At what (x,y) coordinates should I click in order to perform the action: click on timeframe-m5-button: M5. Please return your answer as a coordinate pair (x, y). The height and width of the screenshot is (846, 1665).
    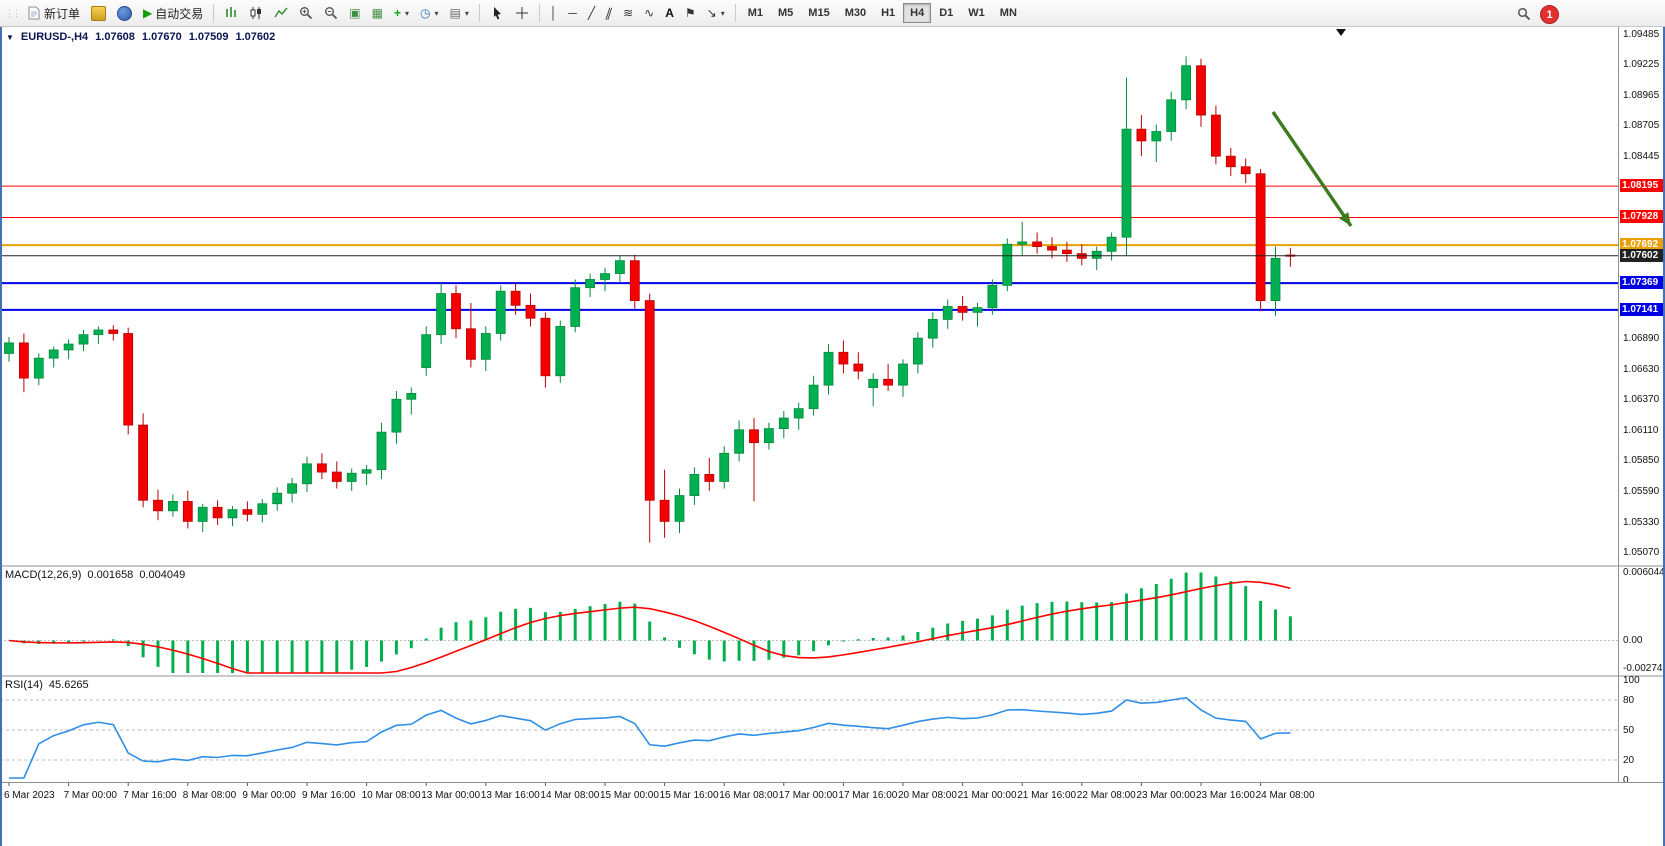
    Looking at the image, I should click on (785, 13).